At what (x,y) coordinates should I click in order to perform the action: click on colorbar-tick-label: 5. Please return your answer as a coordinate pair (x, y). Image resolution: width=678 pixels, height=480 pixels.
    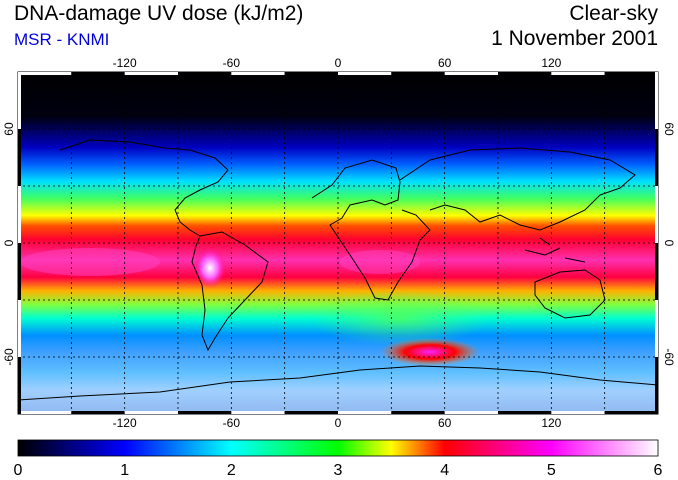
    Looking at the image, I should click on (551, 470).